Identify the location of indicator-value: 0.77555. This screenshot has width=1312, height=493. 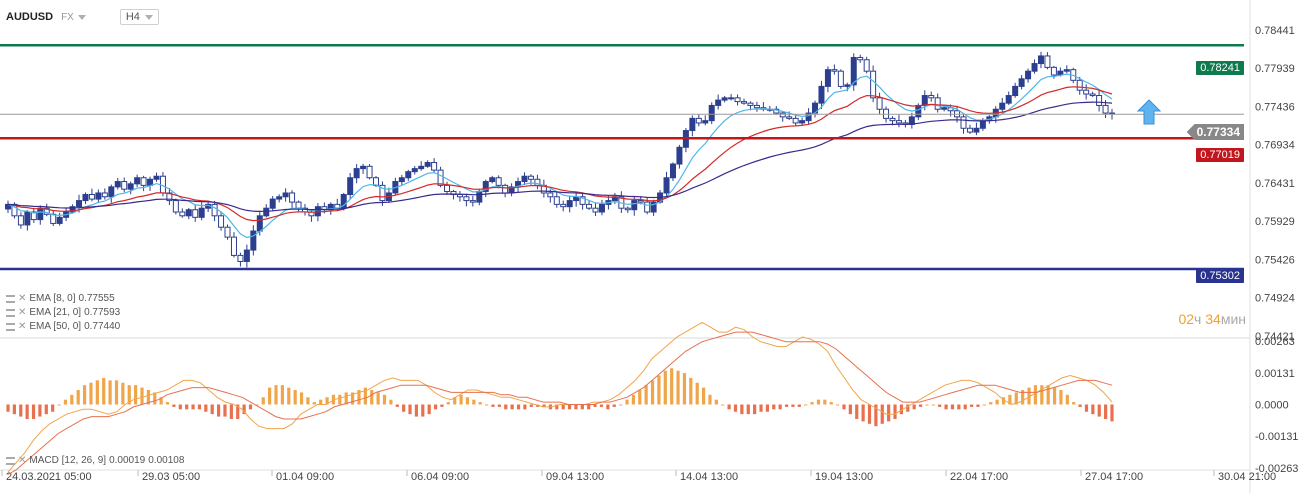
(96, 298).